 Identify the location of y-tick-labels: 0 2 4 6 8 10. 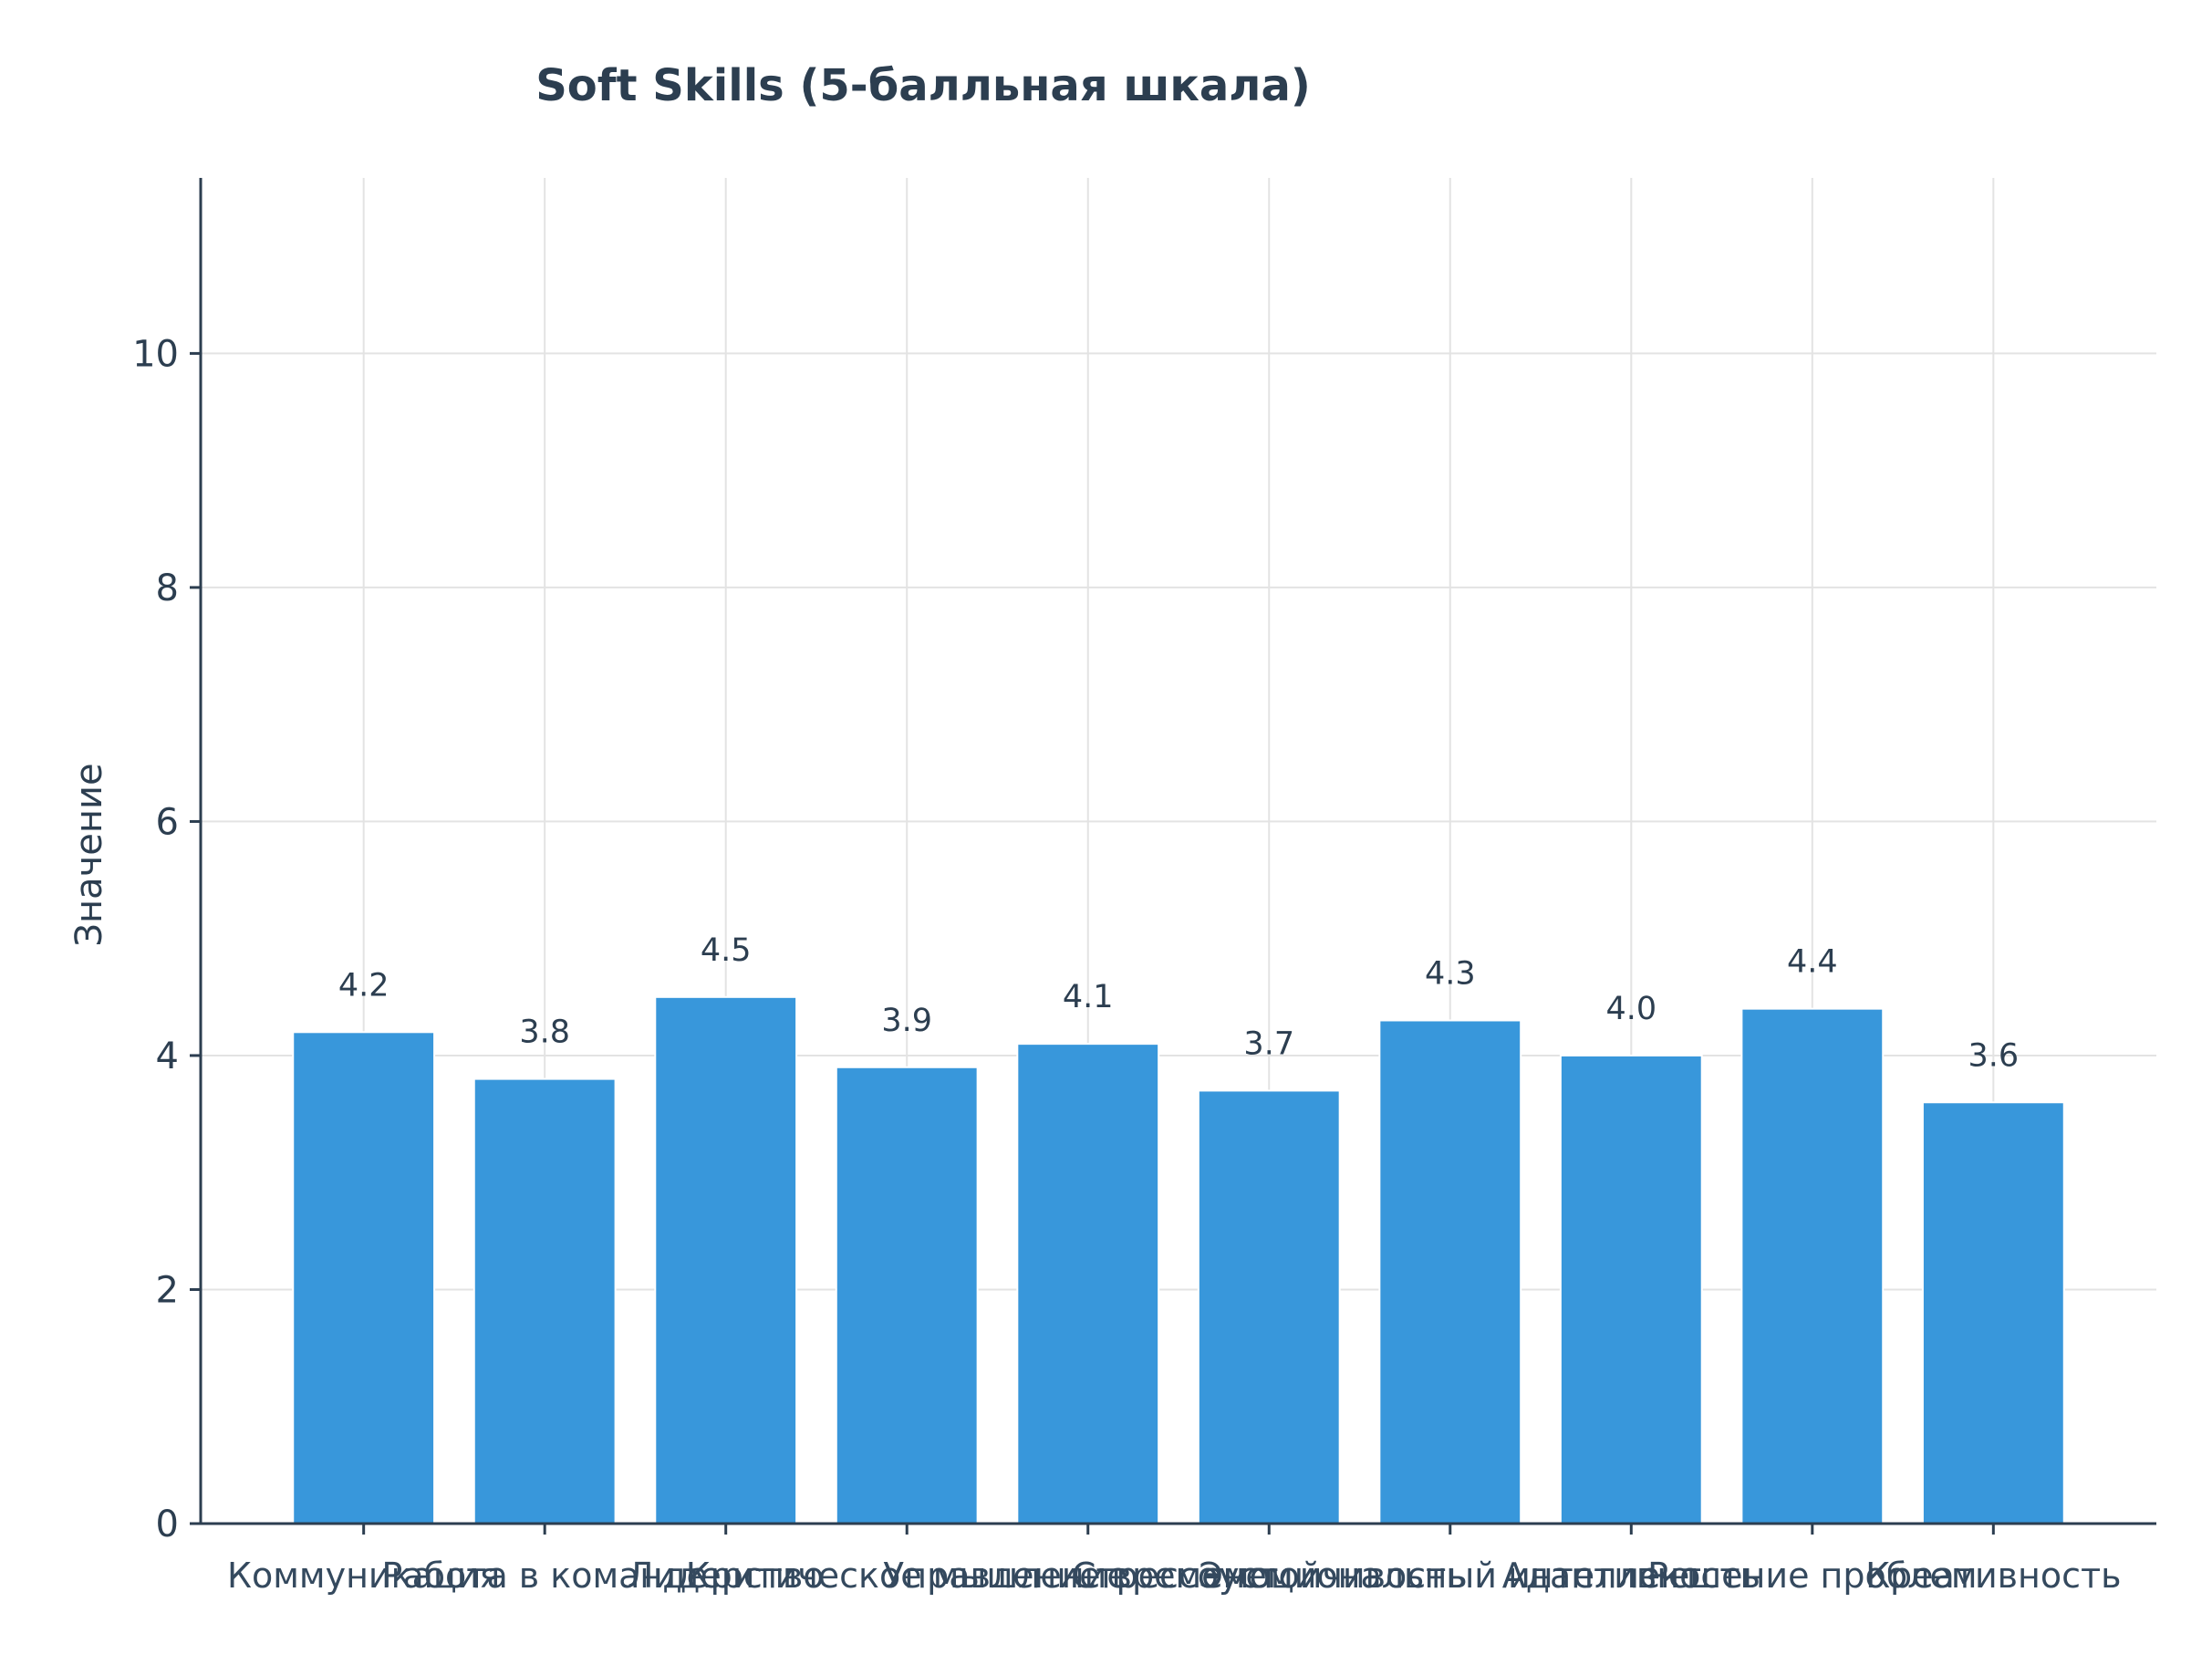
(156, 939).